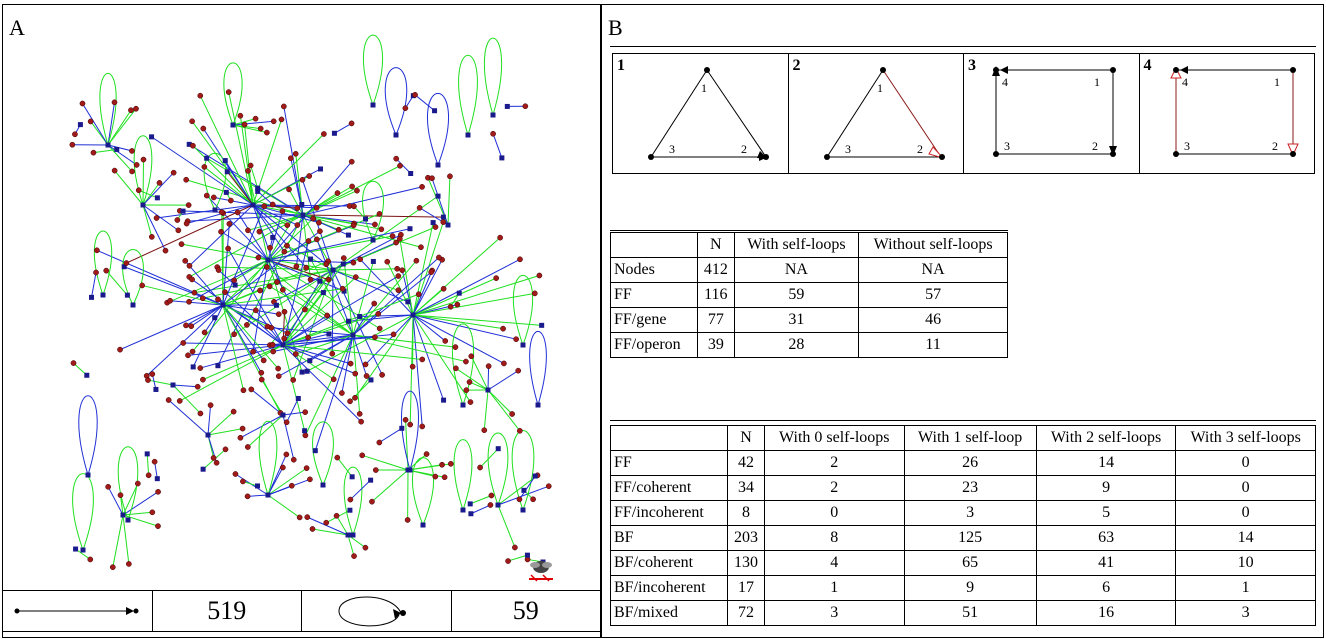  Describe the element at coordinates (525, 610) in the screenshot. I see `self-loop-count: 59` at that location.